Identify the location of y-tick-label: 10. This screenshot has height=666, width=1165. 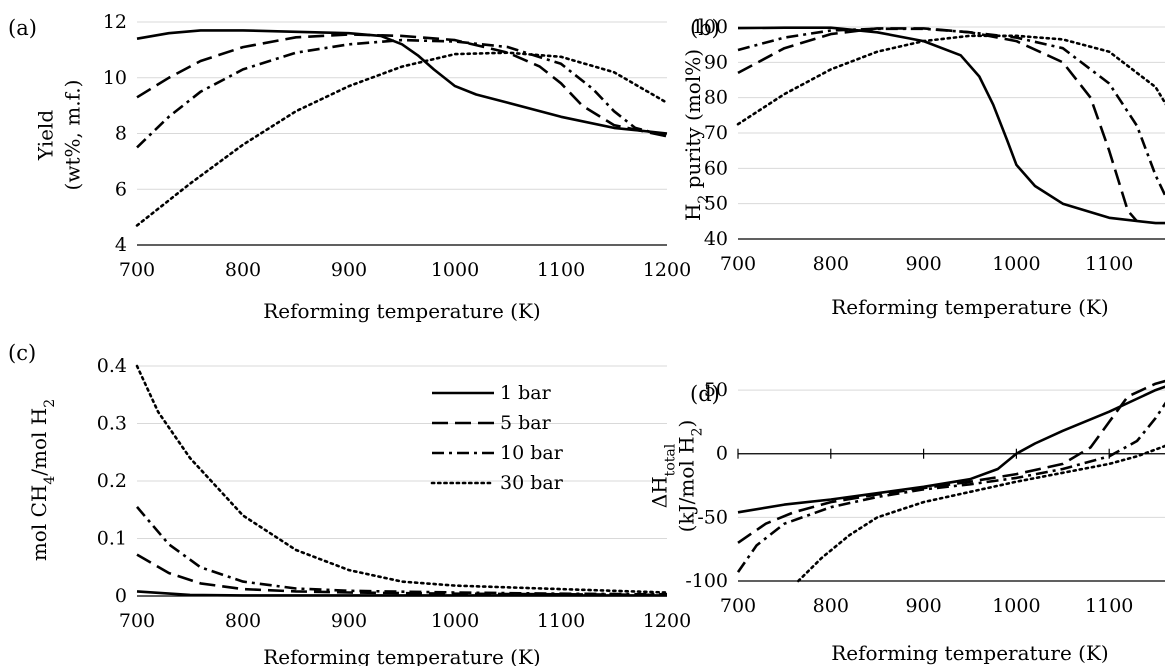
(115, 78).